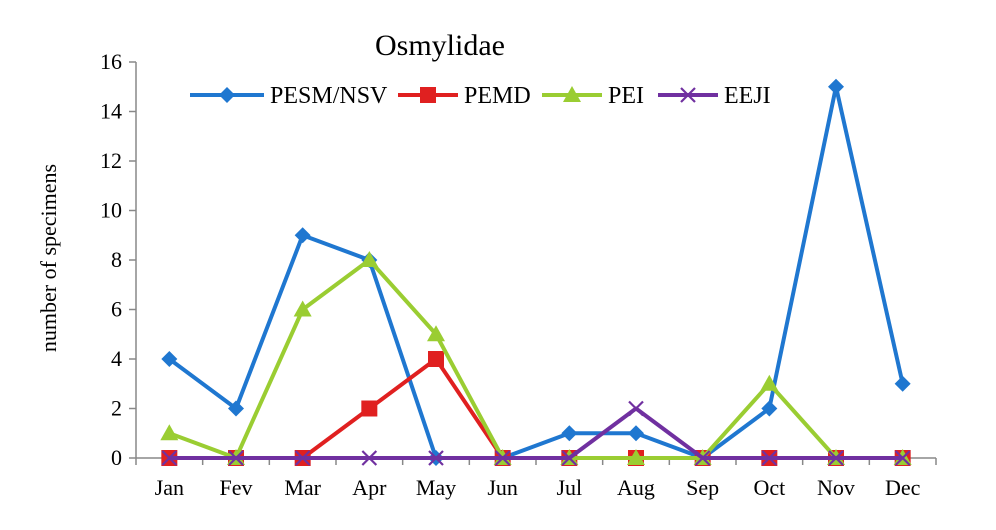 The height and width of the screenshot is (530, 996). What do you see at coordinates (116, 358) in the screenshot?
I see `y-tick-label: 4` at bounding box center [116, 358].